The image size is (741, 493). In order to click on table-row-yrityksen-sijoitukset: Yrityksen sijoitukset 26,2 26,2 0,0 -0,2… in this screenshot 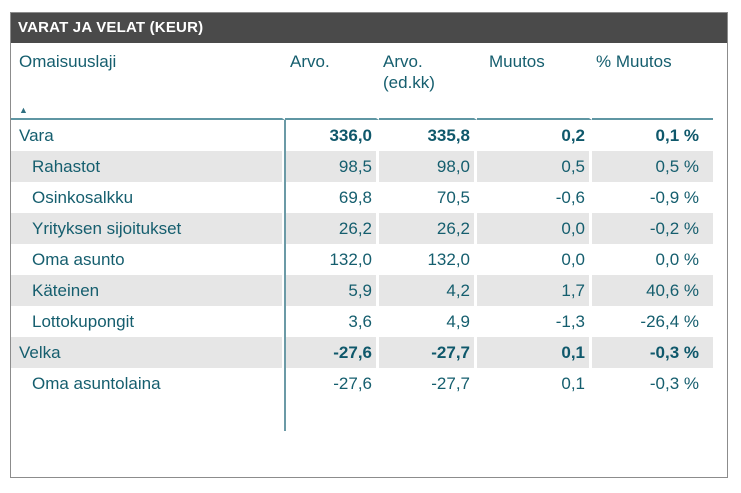, I will do `click(362, 228)`.